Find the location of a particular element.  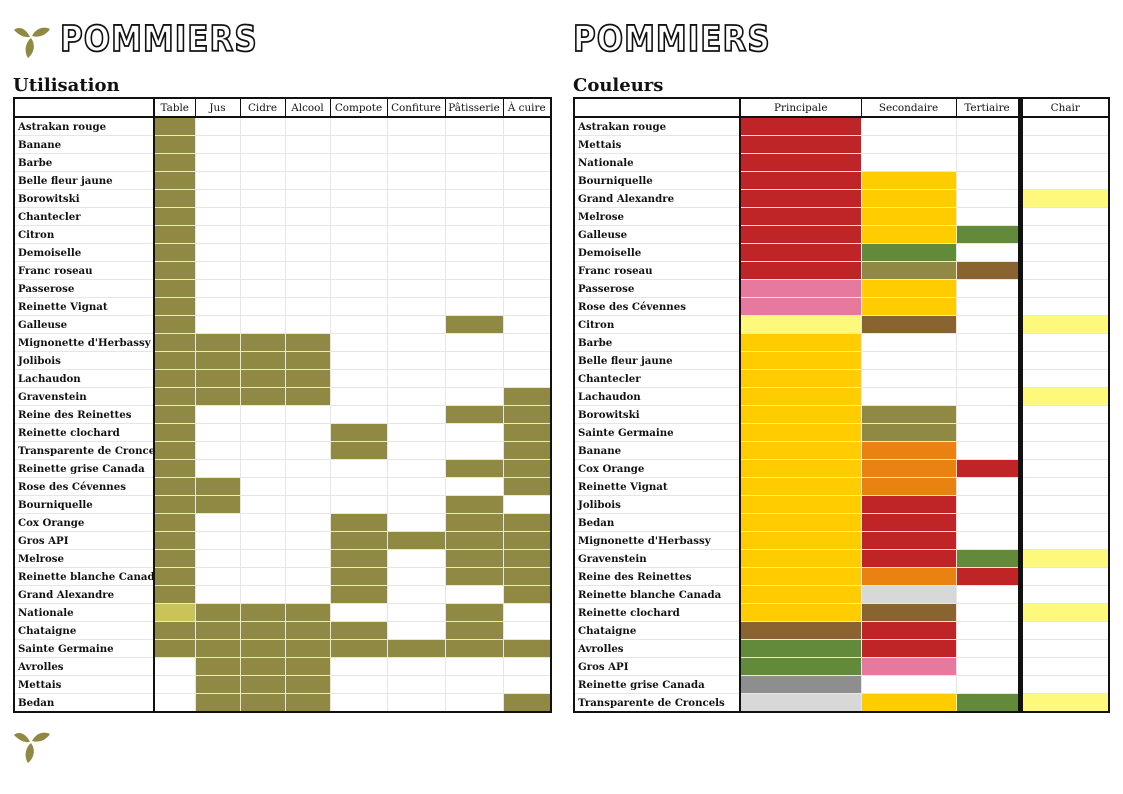

variety-name: Franc roseau is located at coordinates (657, 270).